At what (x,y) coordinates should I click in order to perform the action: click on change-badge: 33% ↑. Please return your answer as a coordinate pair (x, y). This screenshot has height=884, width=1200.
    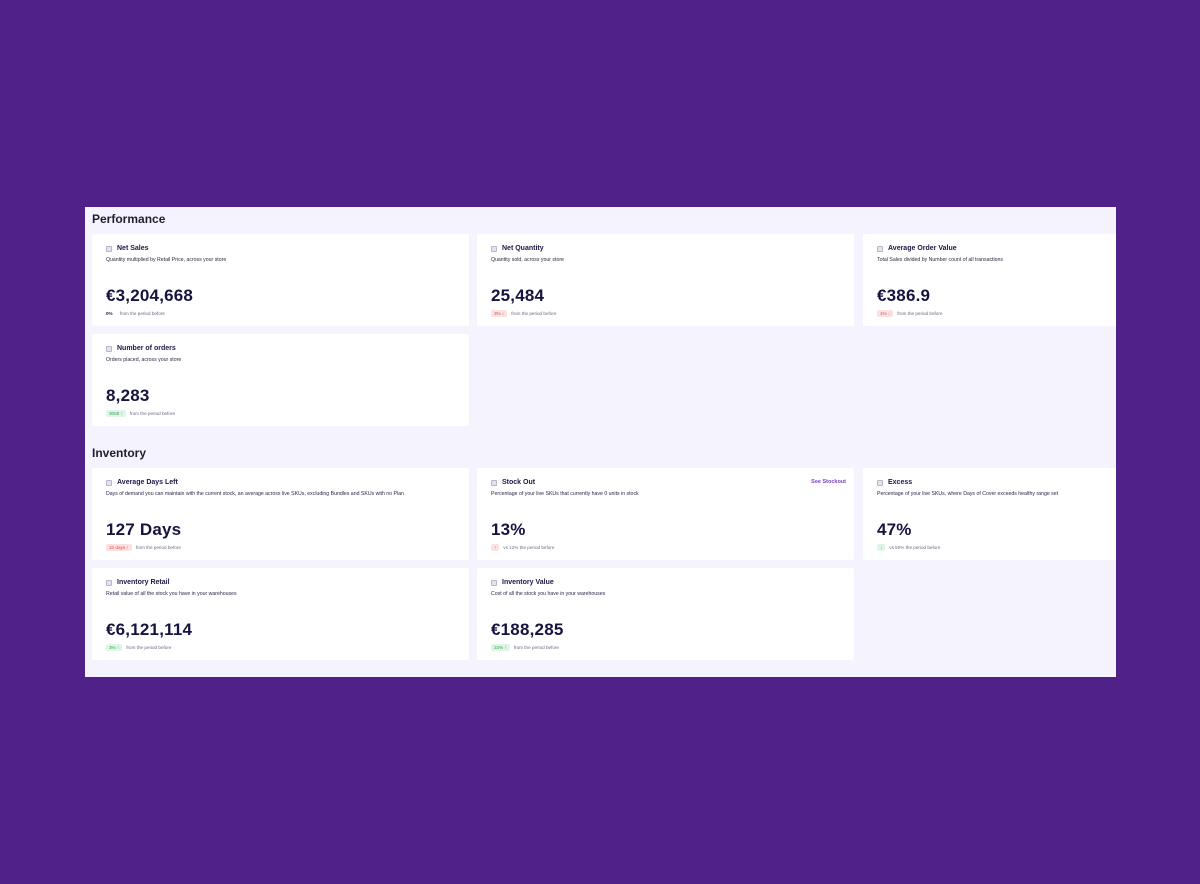
    Looking at the image, I should click on (500, 647).